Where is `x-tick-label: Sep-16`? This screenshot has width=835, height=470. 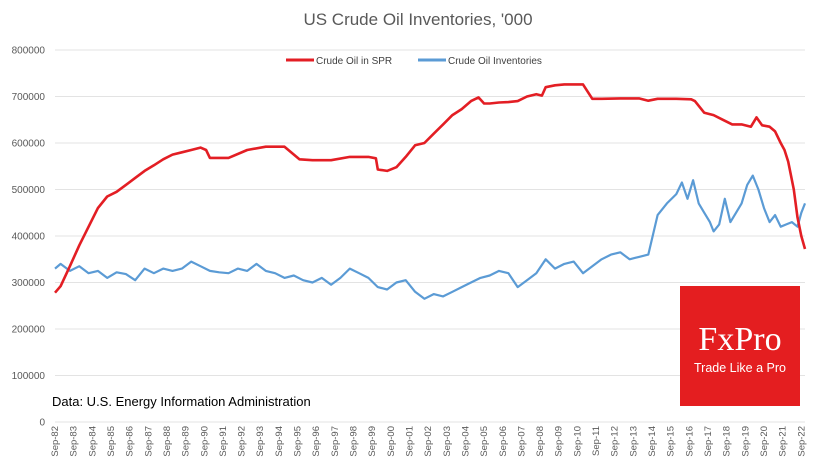 x-tick-label: Sep-16 is located at coordinates (689, 441).